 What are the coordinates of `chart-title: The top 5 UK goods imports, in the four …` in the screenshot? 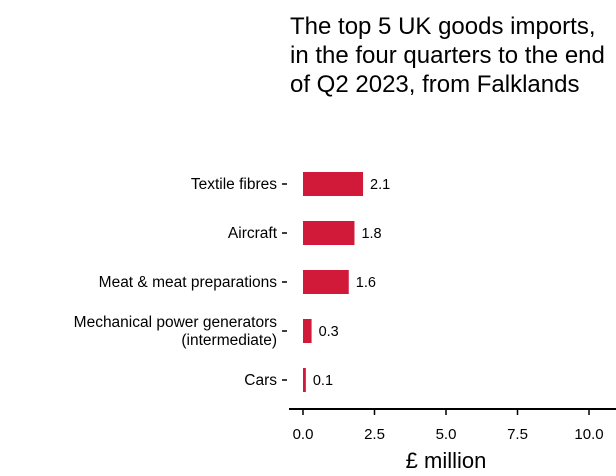 It's located at (447, 55).